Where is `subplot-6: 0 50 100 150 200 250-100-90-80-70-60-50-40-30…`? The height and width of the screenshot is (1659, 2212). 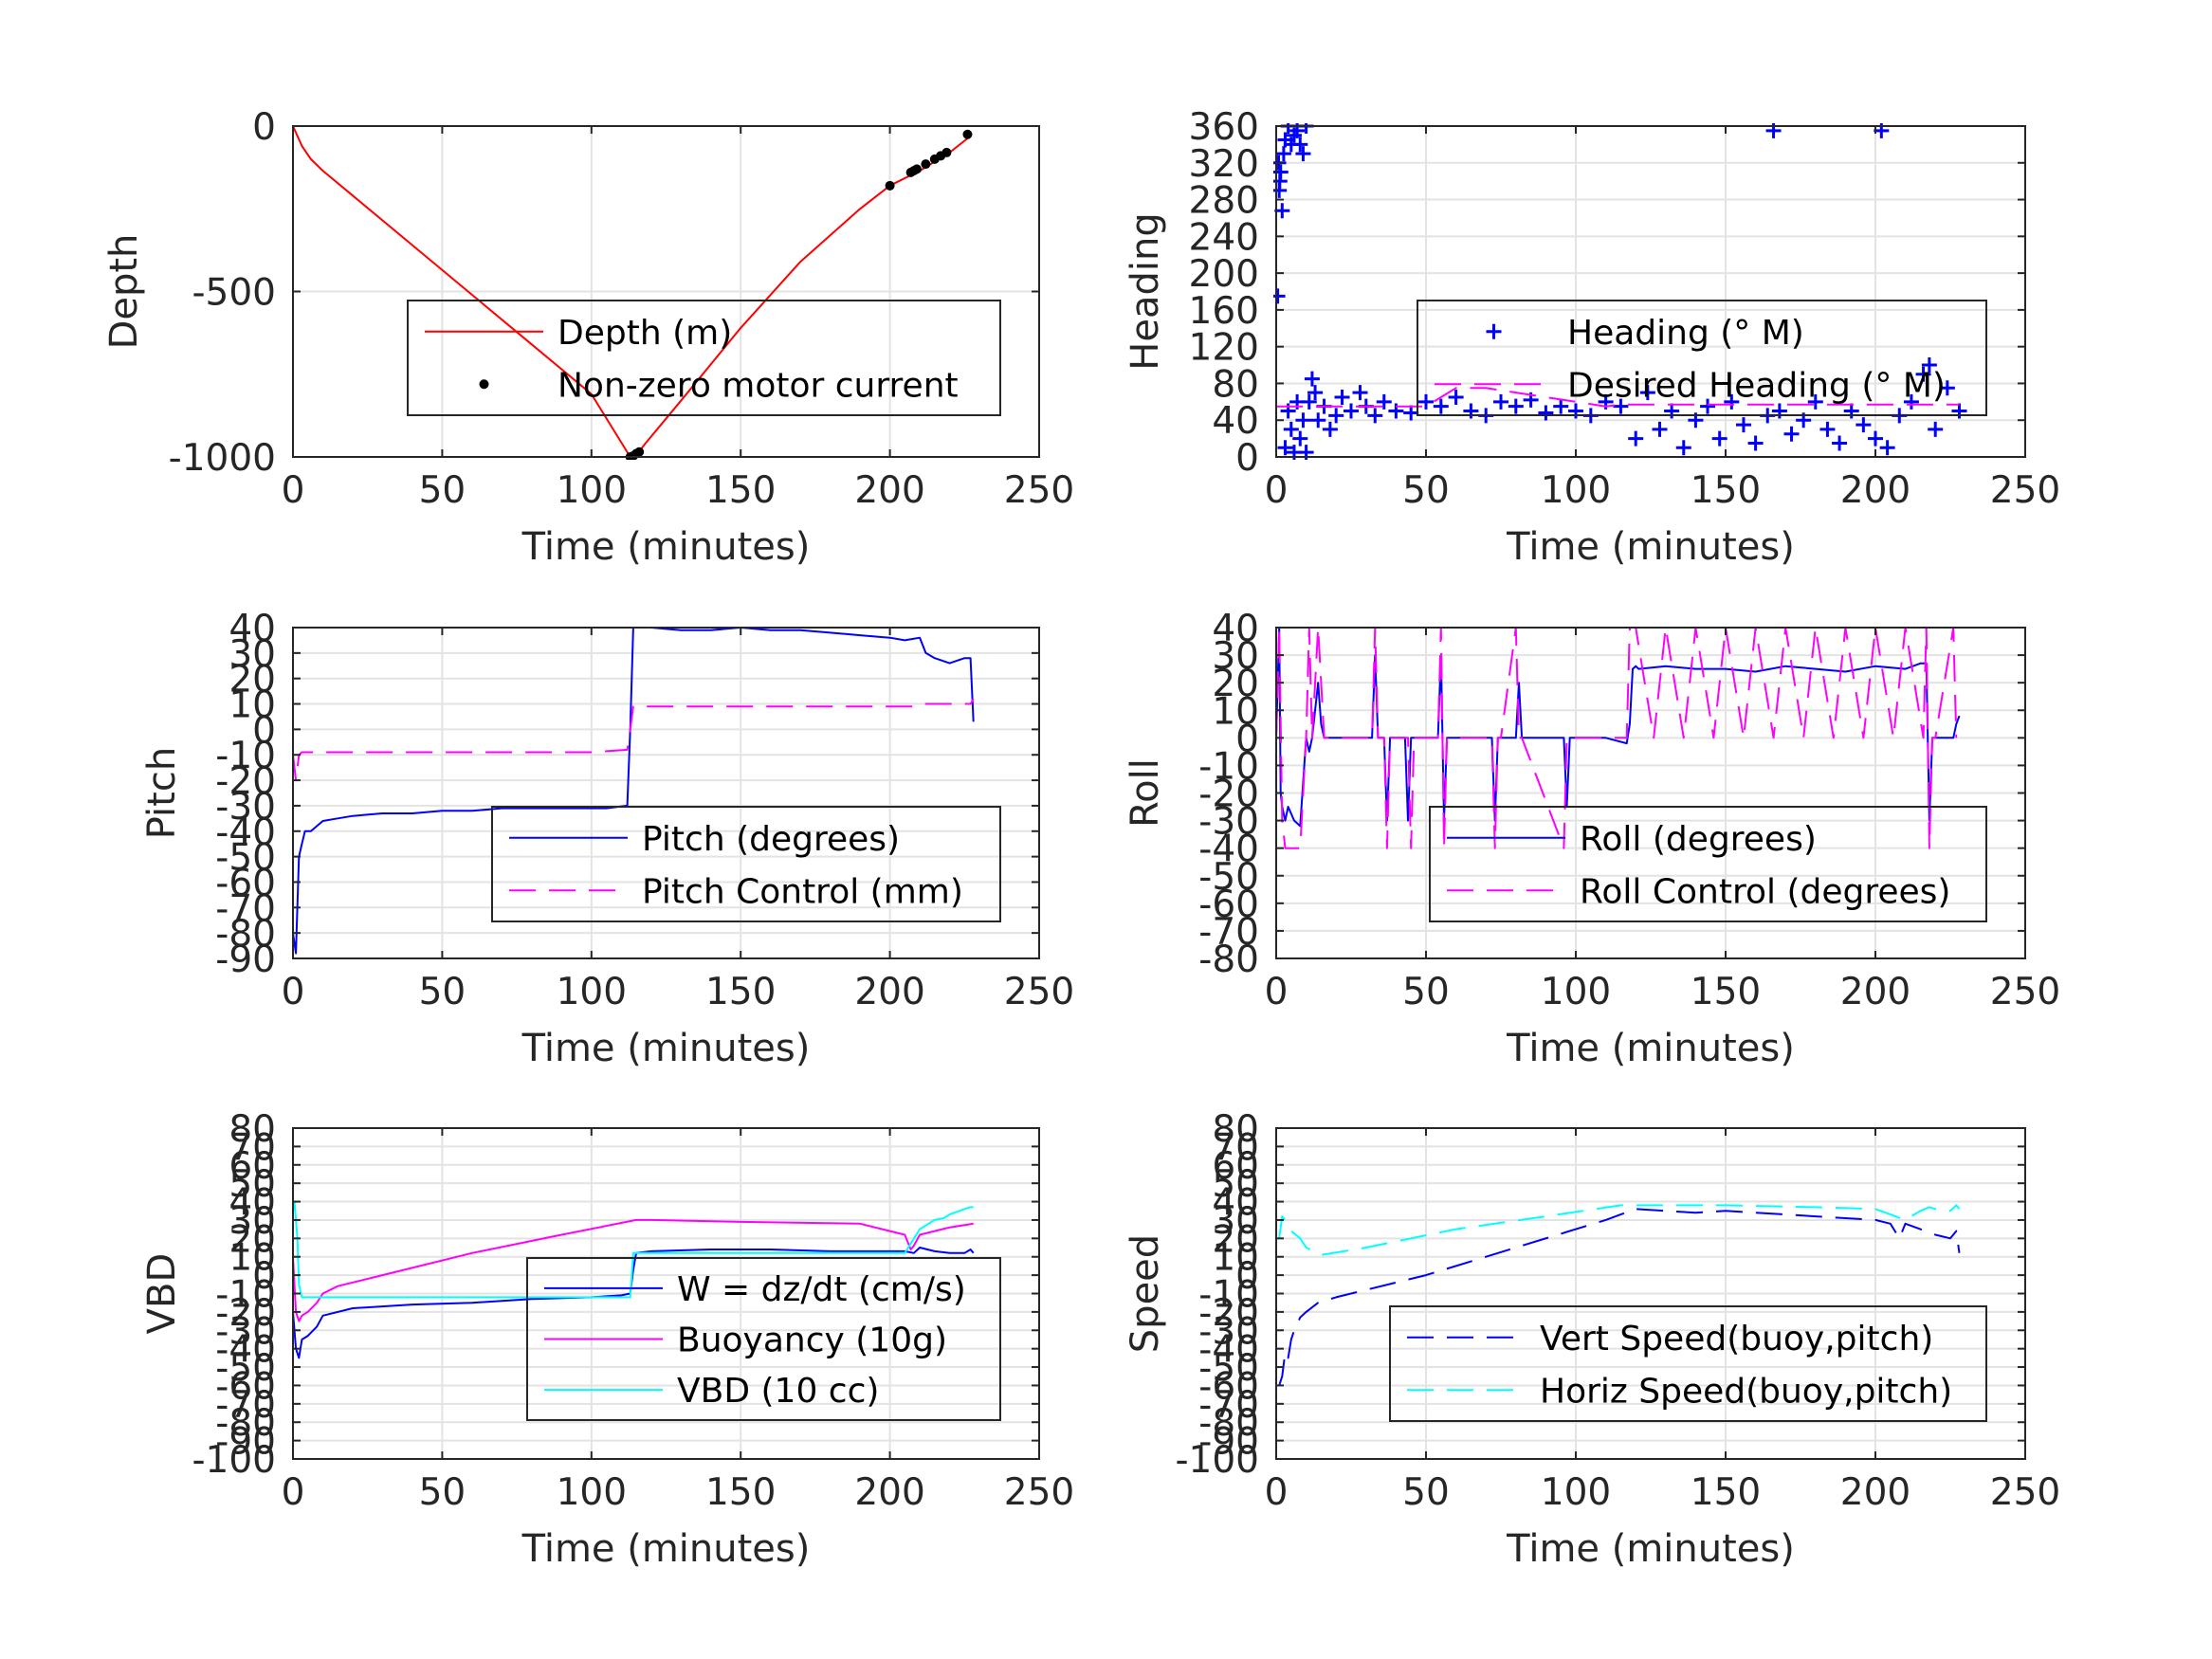 subplot-6: 0 50 100 150 200 250-100-90-80-70-60-50-40-30… is located at coordinates (1592, 1339).